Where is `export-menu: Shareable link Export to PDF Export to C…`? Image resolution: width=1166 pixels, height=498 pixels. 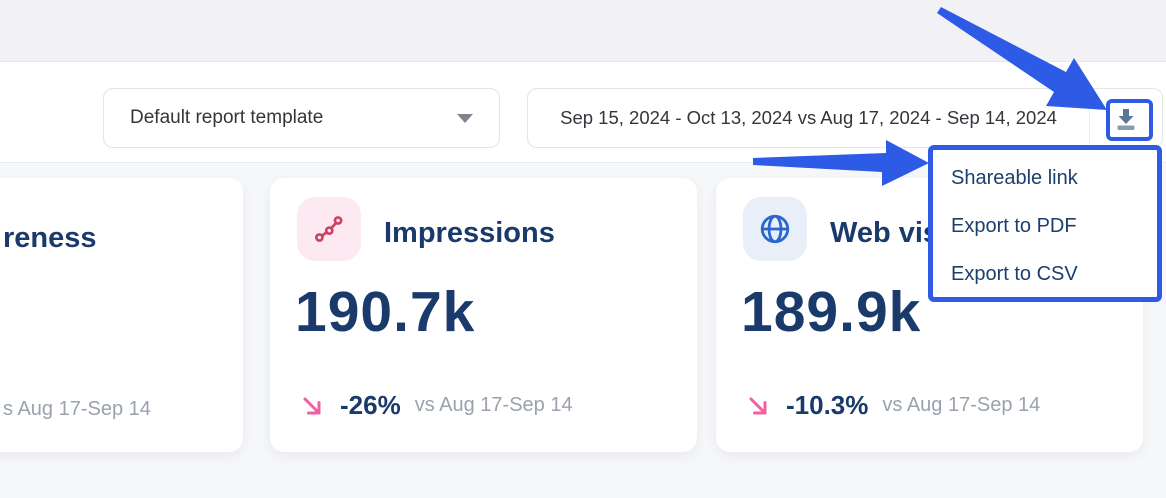 export-menu: Shareable link Export to PDF Export to C… is located at coordinates (1045, 223).